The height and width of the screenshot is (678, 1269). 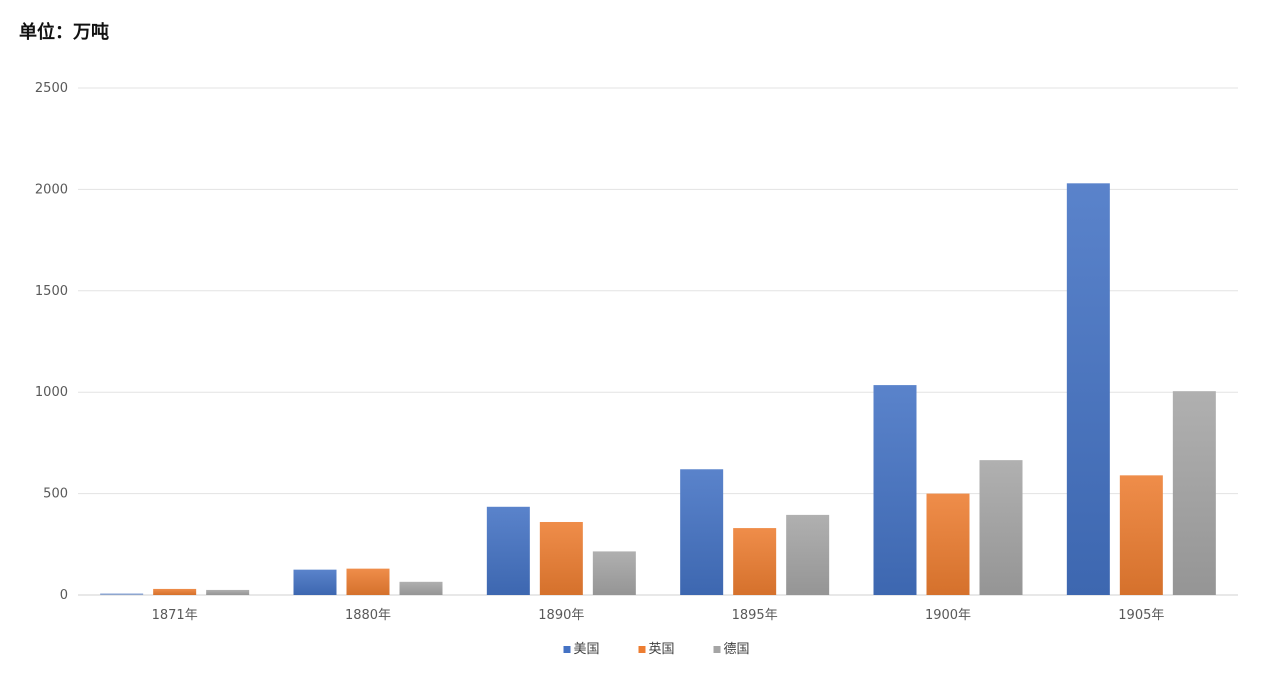 I want to click on bar-英国-1871年, so click(x=175, y=591).